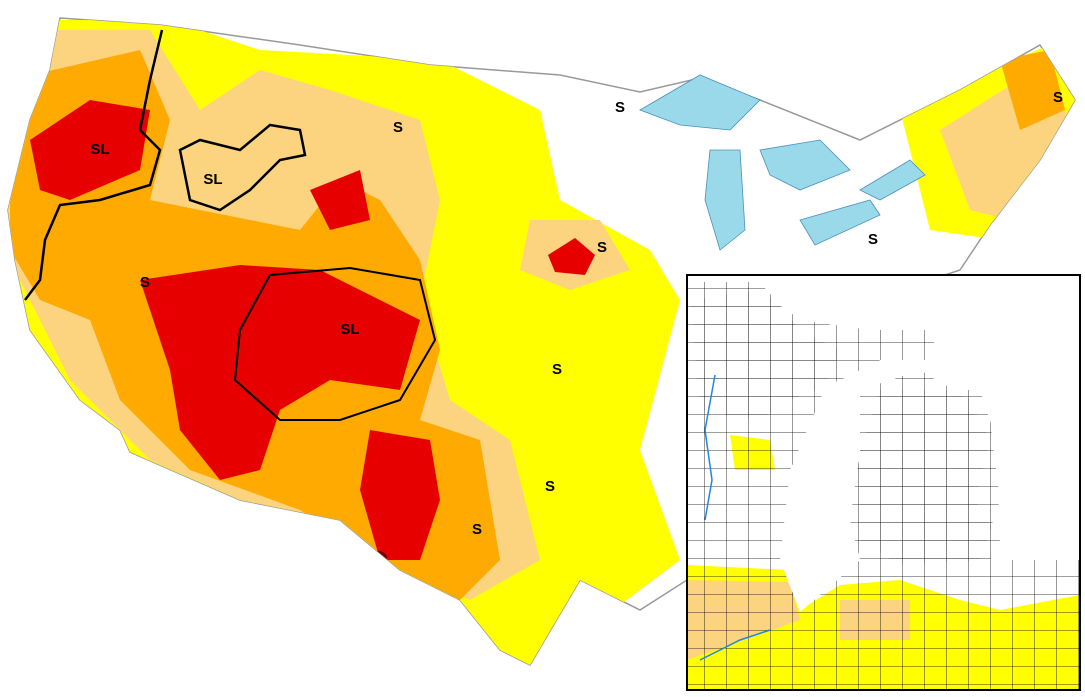 This screenshot has height=697, width=1085. I want to click on inset-lower-peninsula, so click(930, 467).